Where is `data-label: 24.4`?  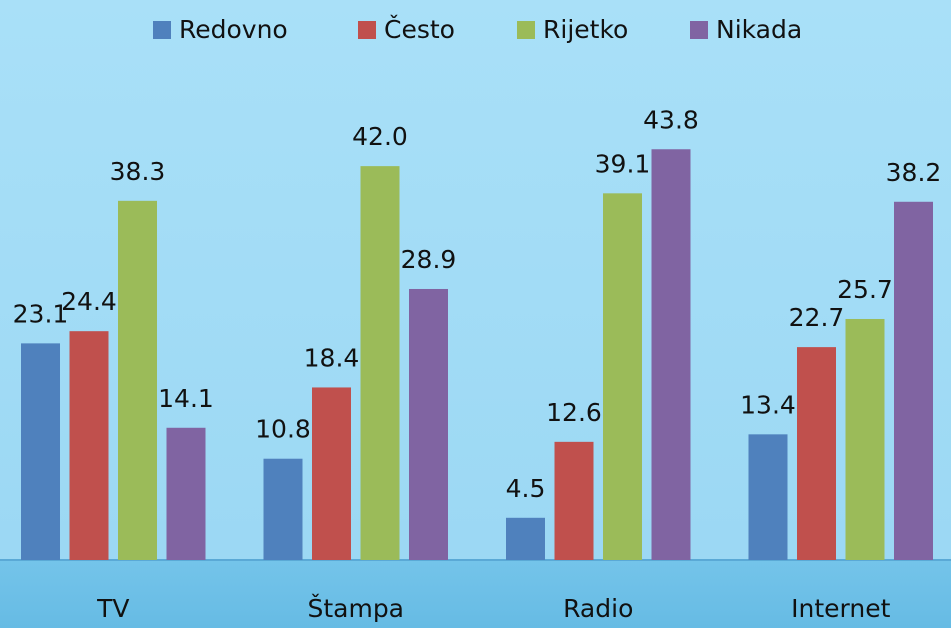
data-label: 24.4 is located at coordinates (89, 301).